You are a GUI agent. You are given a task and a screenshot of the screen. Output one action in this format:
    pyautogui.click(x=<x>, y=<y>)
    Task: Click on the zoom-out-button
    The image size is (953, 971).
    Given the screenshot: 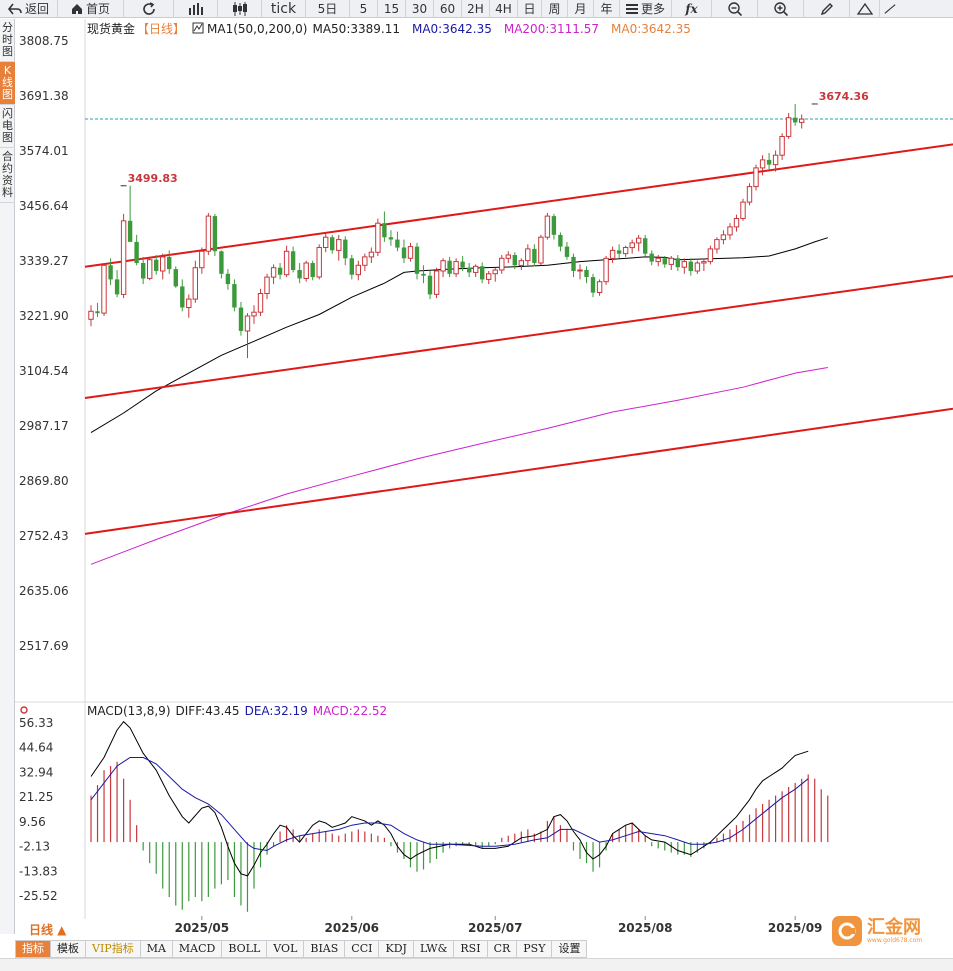 What is the action you would take?
    pyautogui.click(x=735, y=9)
    